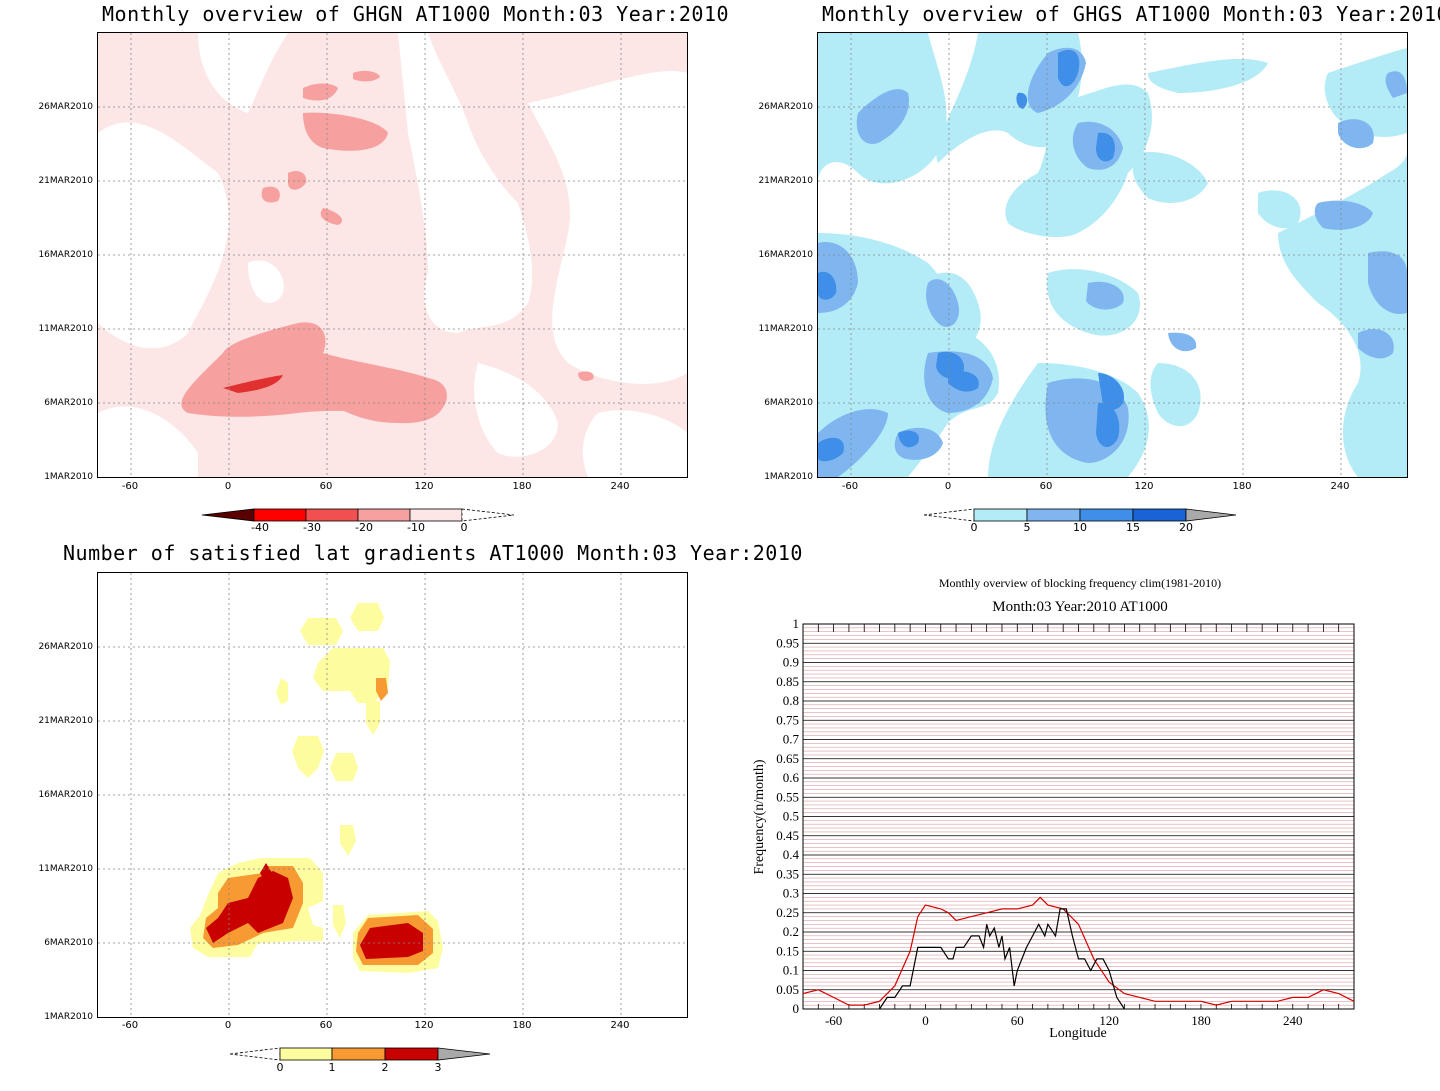 The image size is (1440, 1091). Describe the element at coordinates (65, 329) in the screenshot. I see `ghgn-ytick: 11MAR2010` at that location.